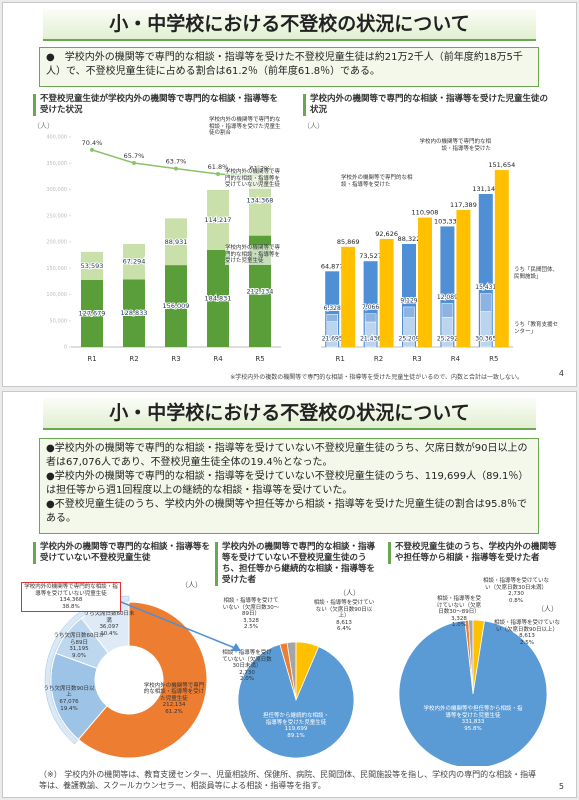 The height and width of the screenshot is (800, 579). What do you see at coordinates (260, 200) in the screenshot?
I see `value-label: 134,368` at bounding box center [260, 200].